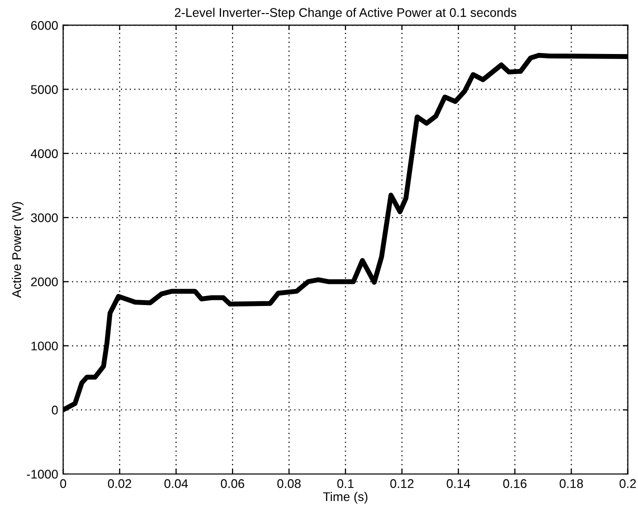  I want to click on y-tick-label: 3000, so click(44, 217).